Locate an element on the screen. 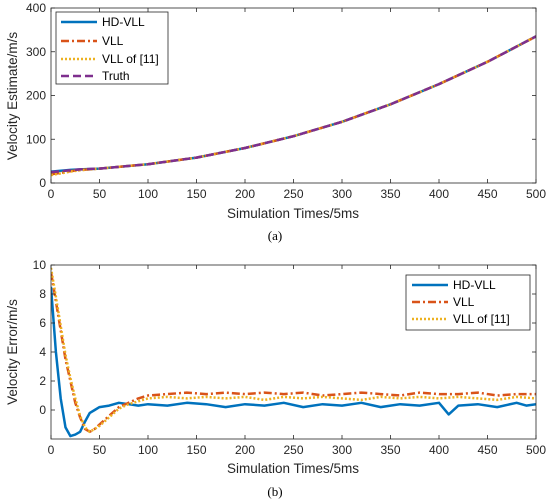 The height and width of the screenshot is (503, 550). y-axis-label-a: Velocity Estimate/m/s is located at coordinates (12, 96).